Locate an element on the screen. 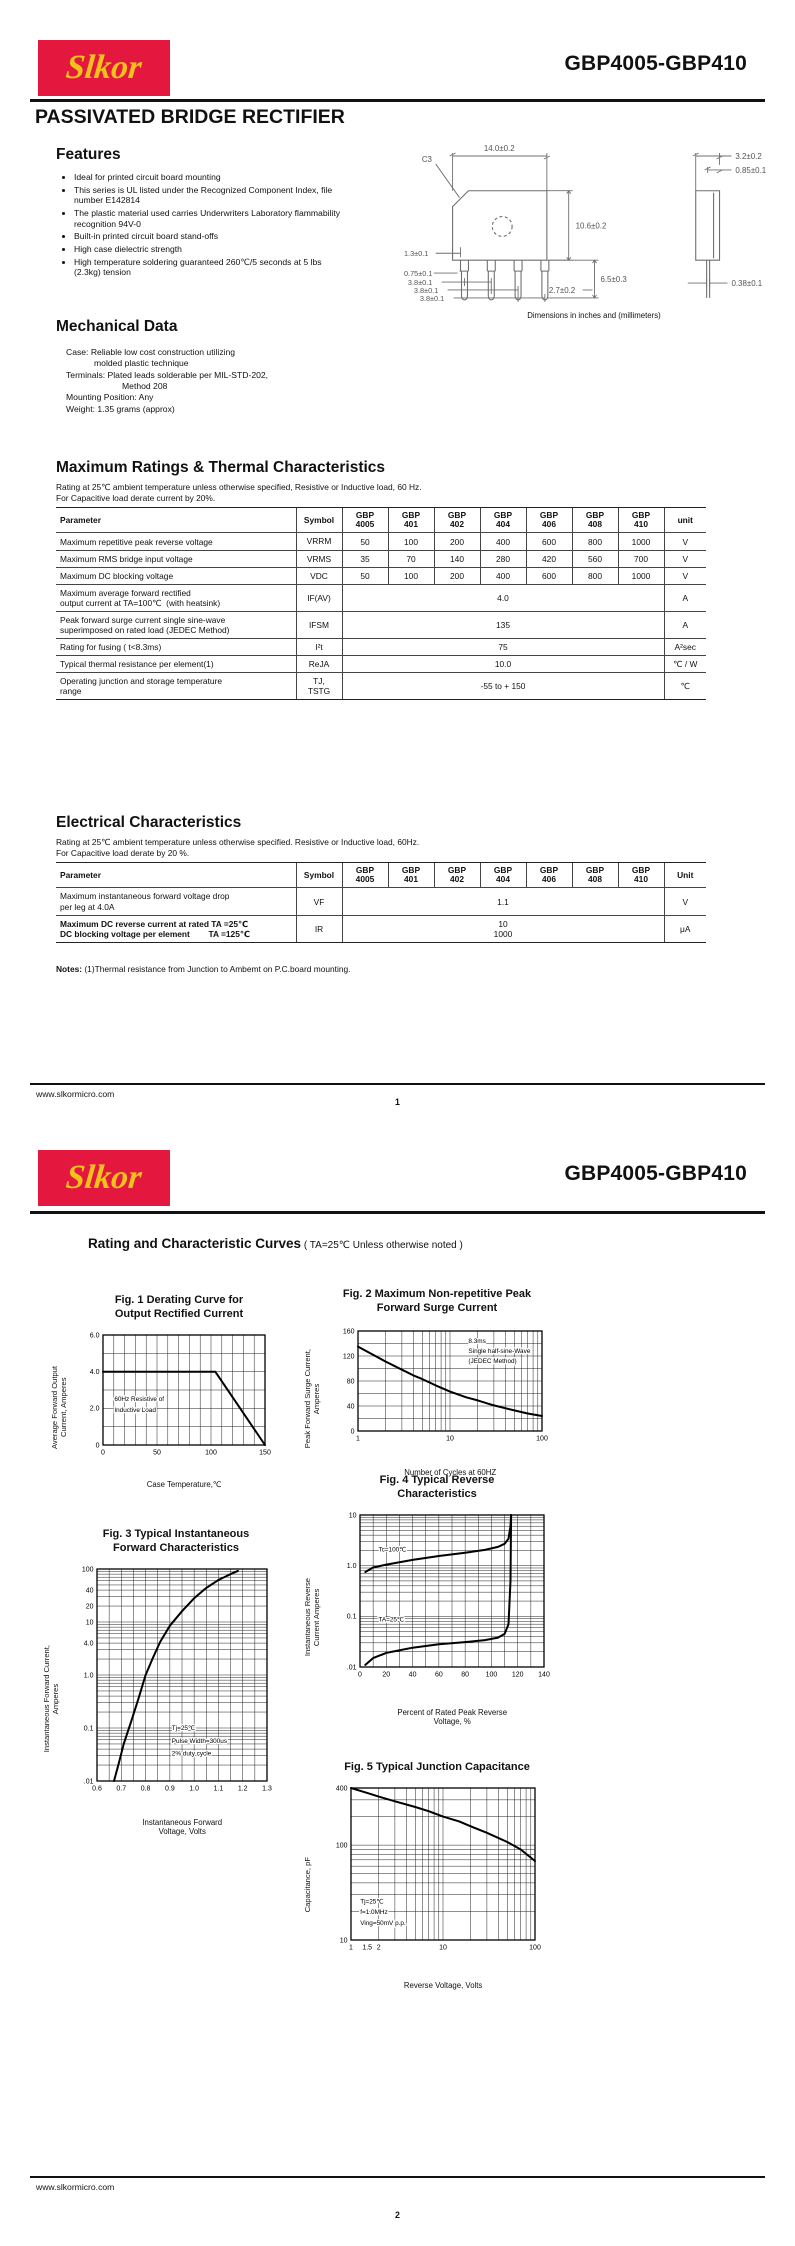 This screenshot has height=2246, width=795. symbol-cell: VRMS is located at coordinates (318, 558).